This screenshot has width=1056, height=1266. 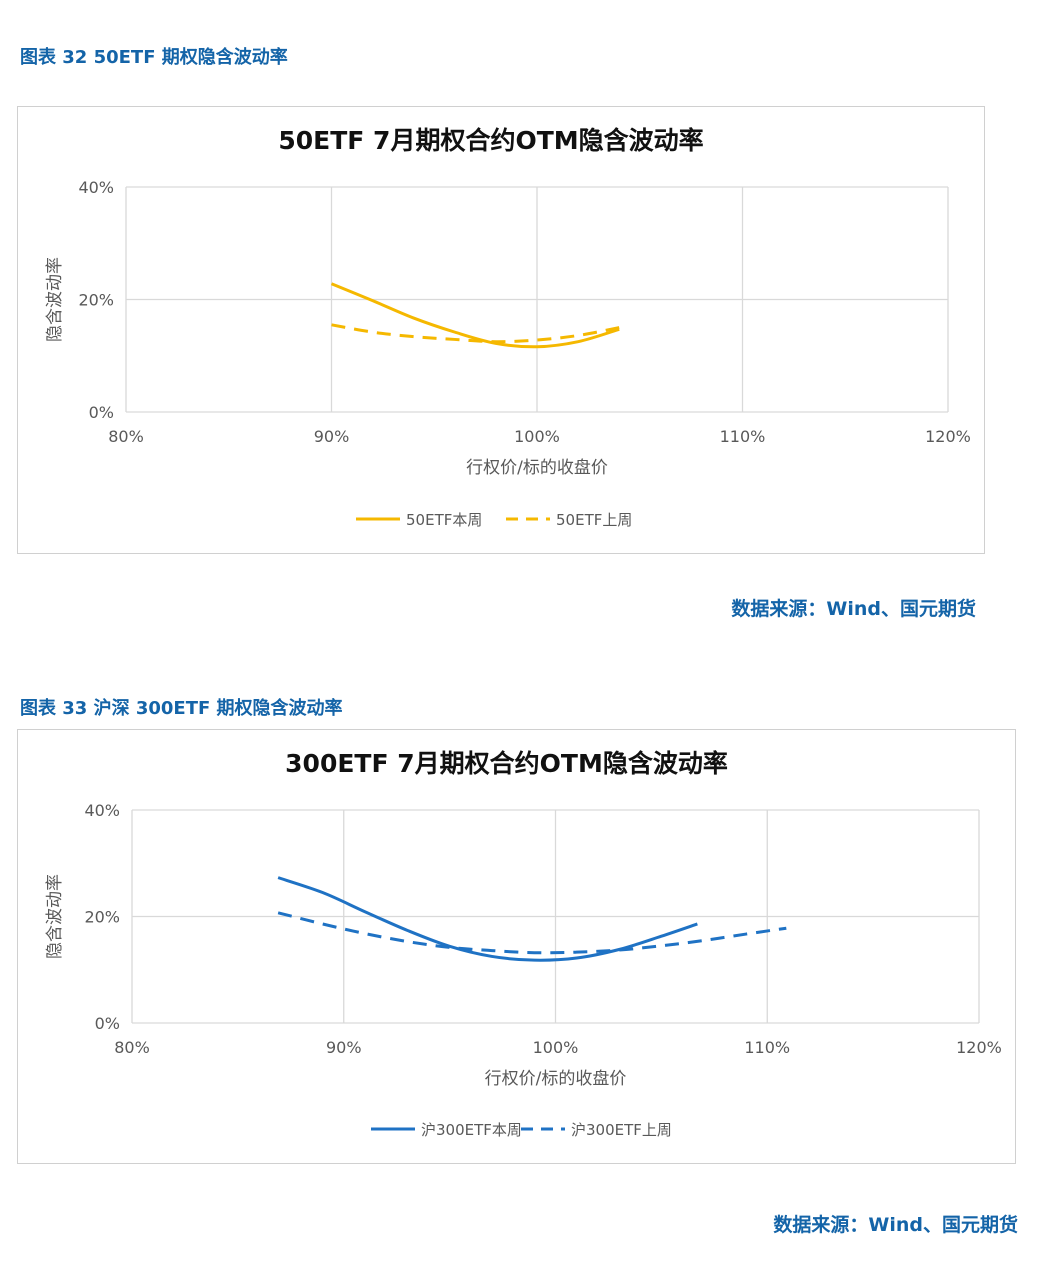 What do you see at coordinates (471, 1130) in the screenshot?
I see `legend-label: 沪300ETF本周` at bounding box center [471, 1130].